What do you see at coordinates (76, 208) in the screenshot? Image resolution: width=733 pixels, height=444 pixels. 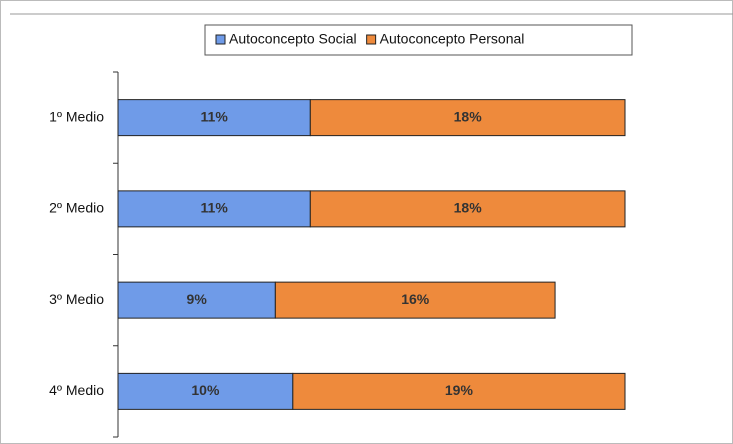 I see `y-tick-label: 2º Medio` at bounding box center [76, 208].